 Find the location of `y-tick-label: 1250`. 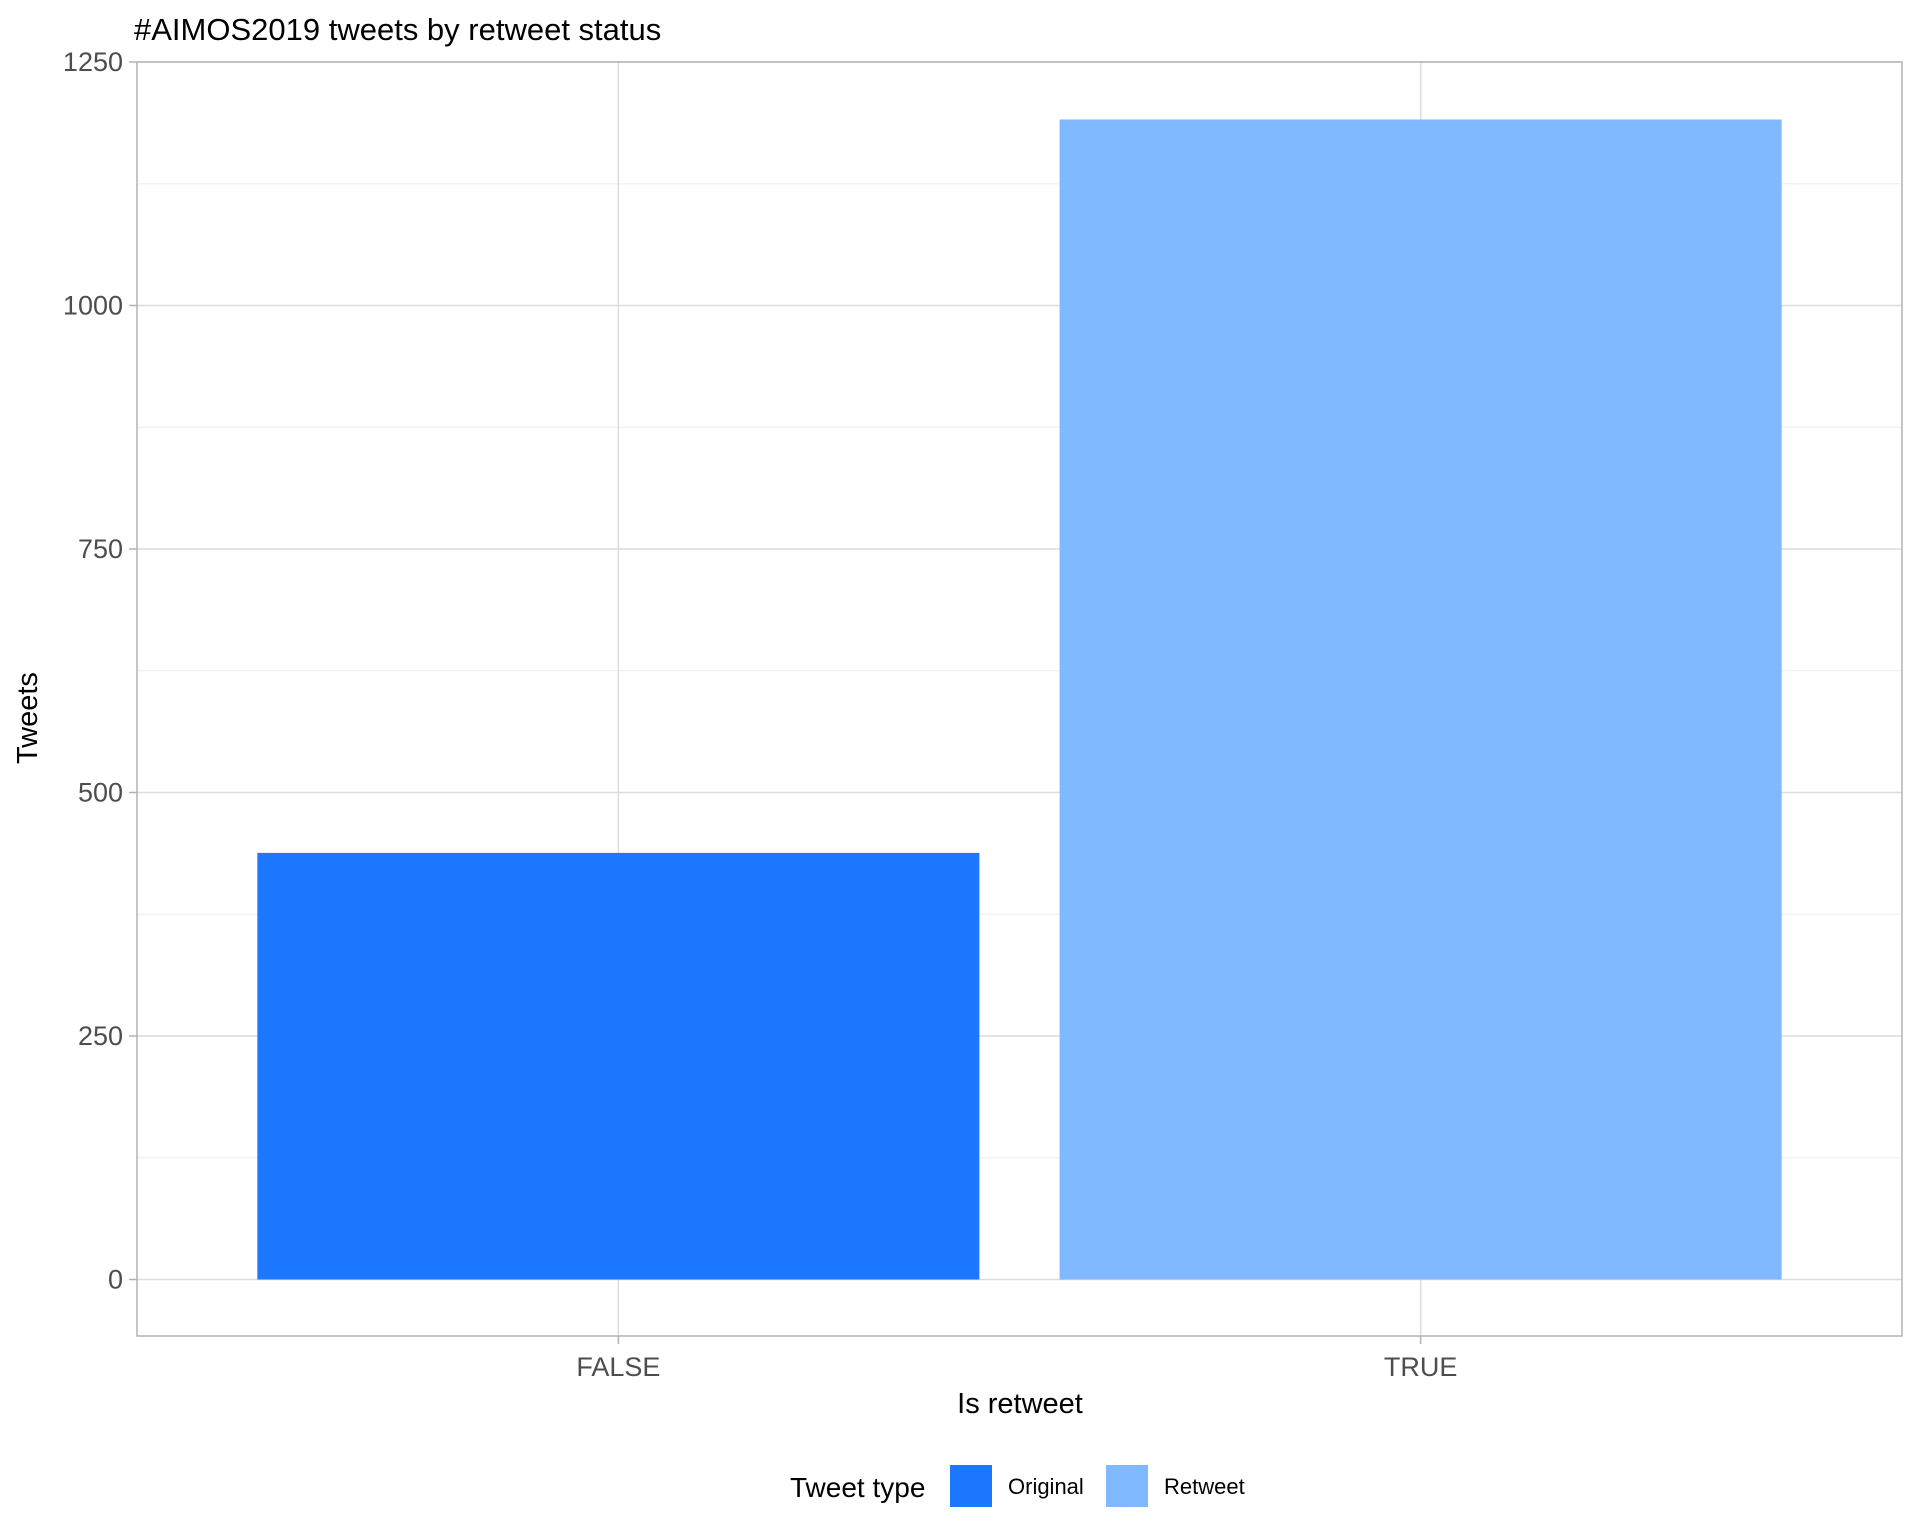

y-tick-label: 1250 is located at coordinates (93, 62).